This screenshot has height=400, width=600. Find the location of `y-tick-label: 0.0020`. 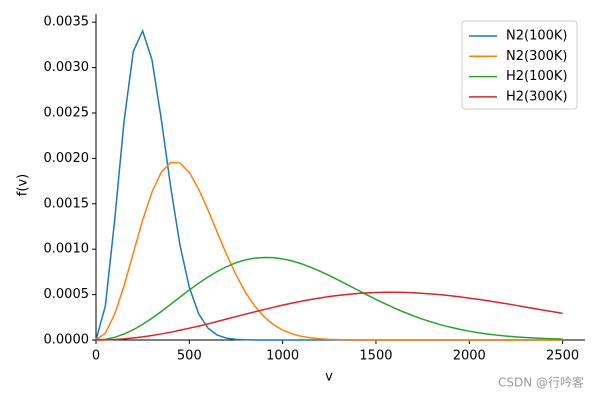

y-tick-label: 0.0020 is located at coordinates (67, 158).